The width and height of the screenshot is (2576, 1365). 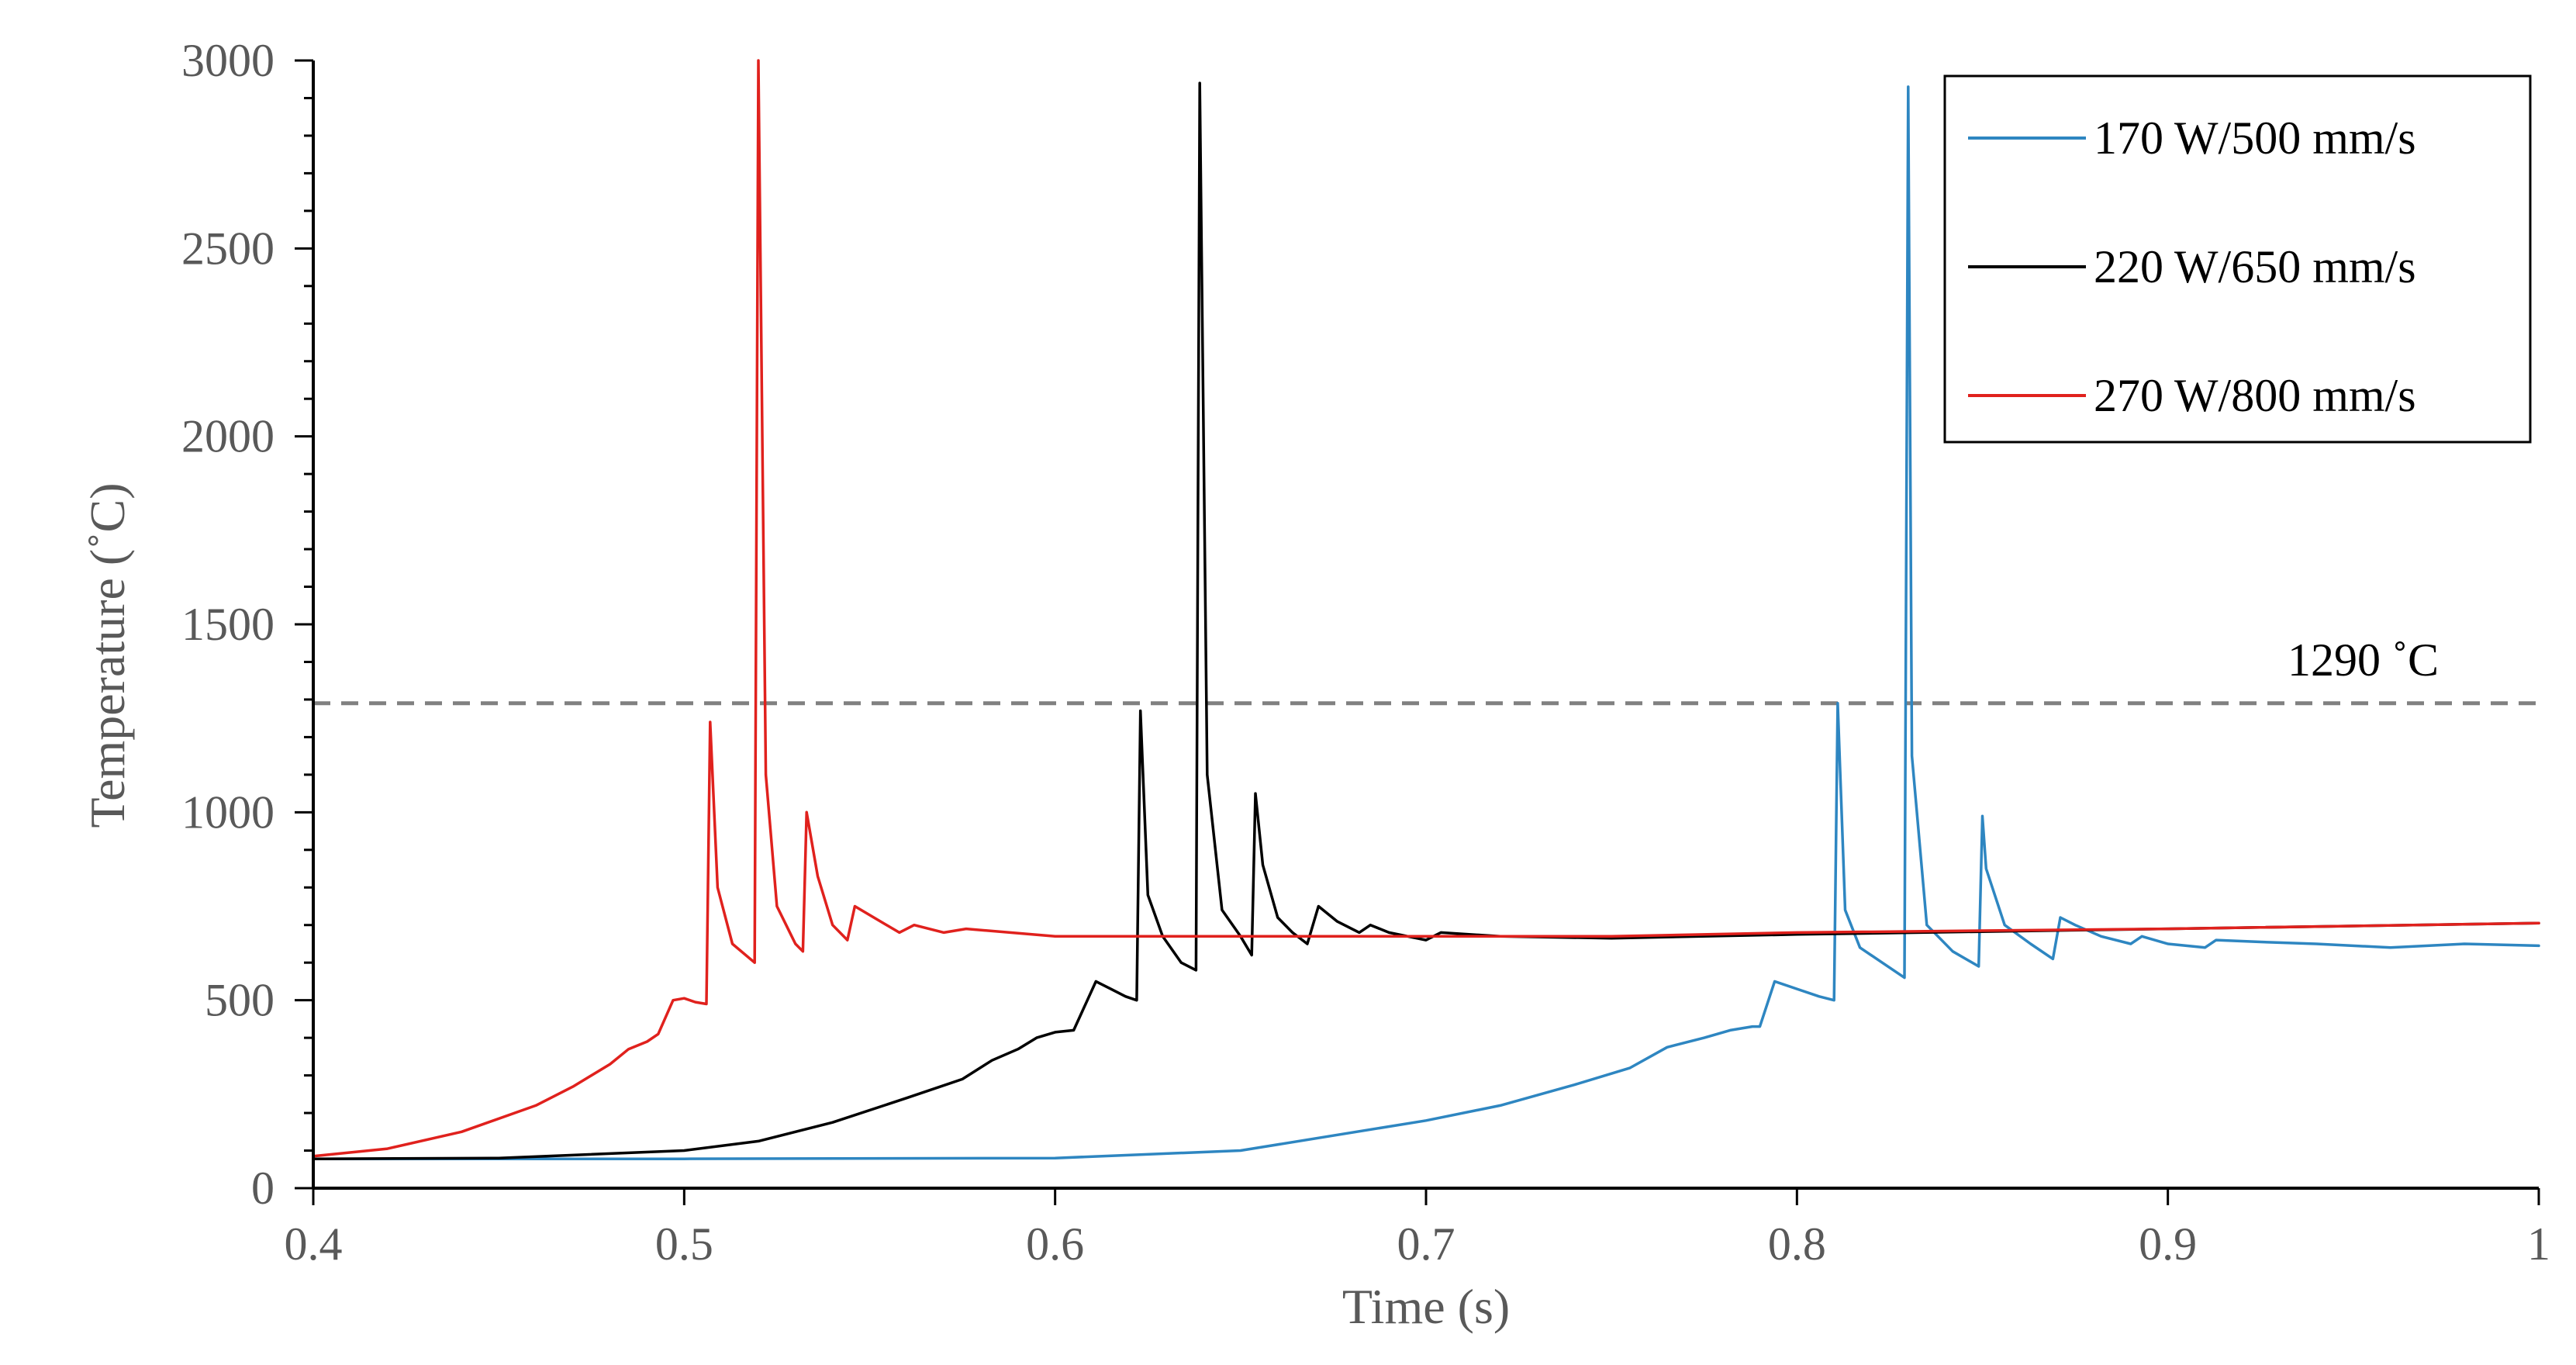 What do you see at coordinates (228, 60) in the screenshot?
I see `y-tick-label: 3000` at bounding box center [228, 60].